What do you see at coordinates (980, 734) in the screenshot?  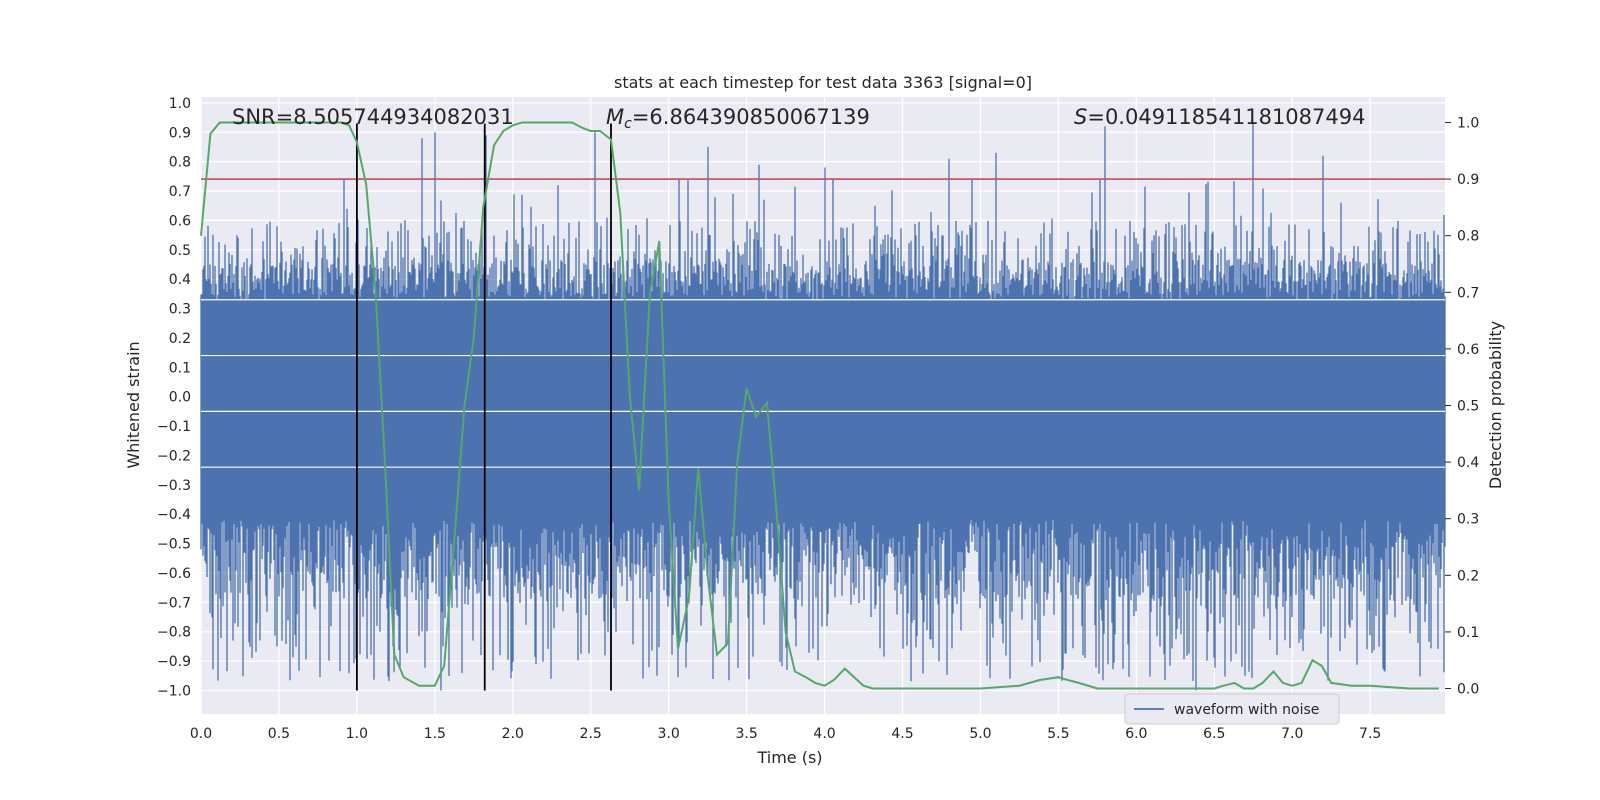 I see `x-tick-label: 5.0` at bounding box center [980, 734].